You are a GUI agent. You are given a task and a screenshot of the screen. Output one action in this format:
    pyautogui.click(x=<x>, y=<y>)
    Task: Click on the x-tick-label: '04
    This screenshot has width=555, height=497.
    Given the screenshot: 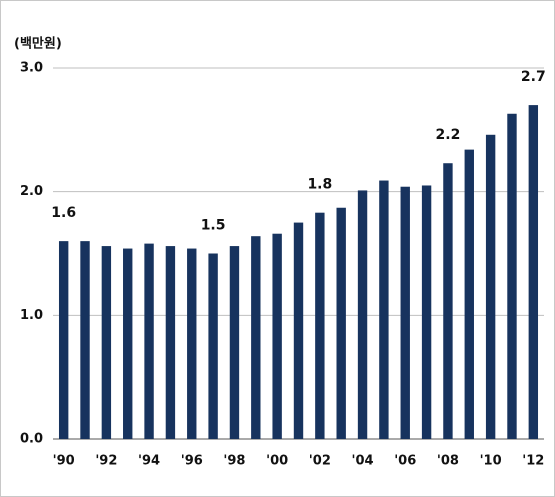 What is the action you would take?
    pyautogui.click(x=363, y=461)
    